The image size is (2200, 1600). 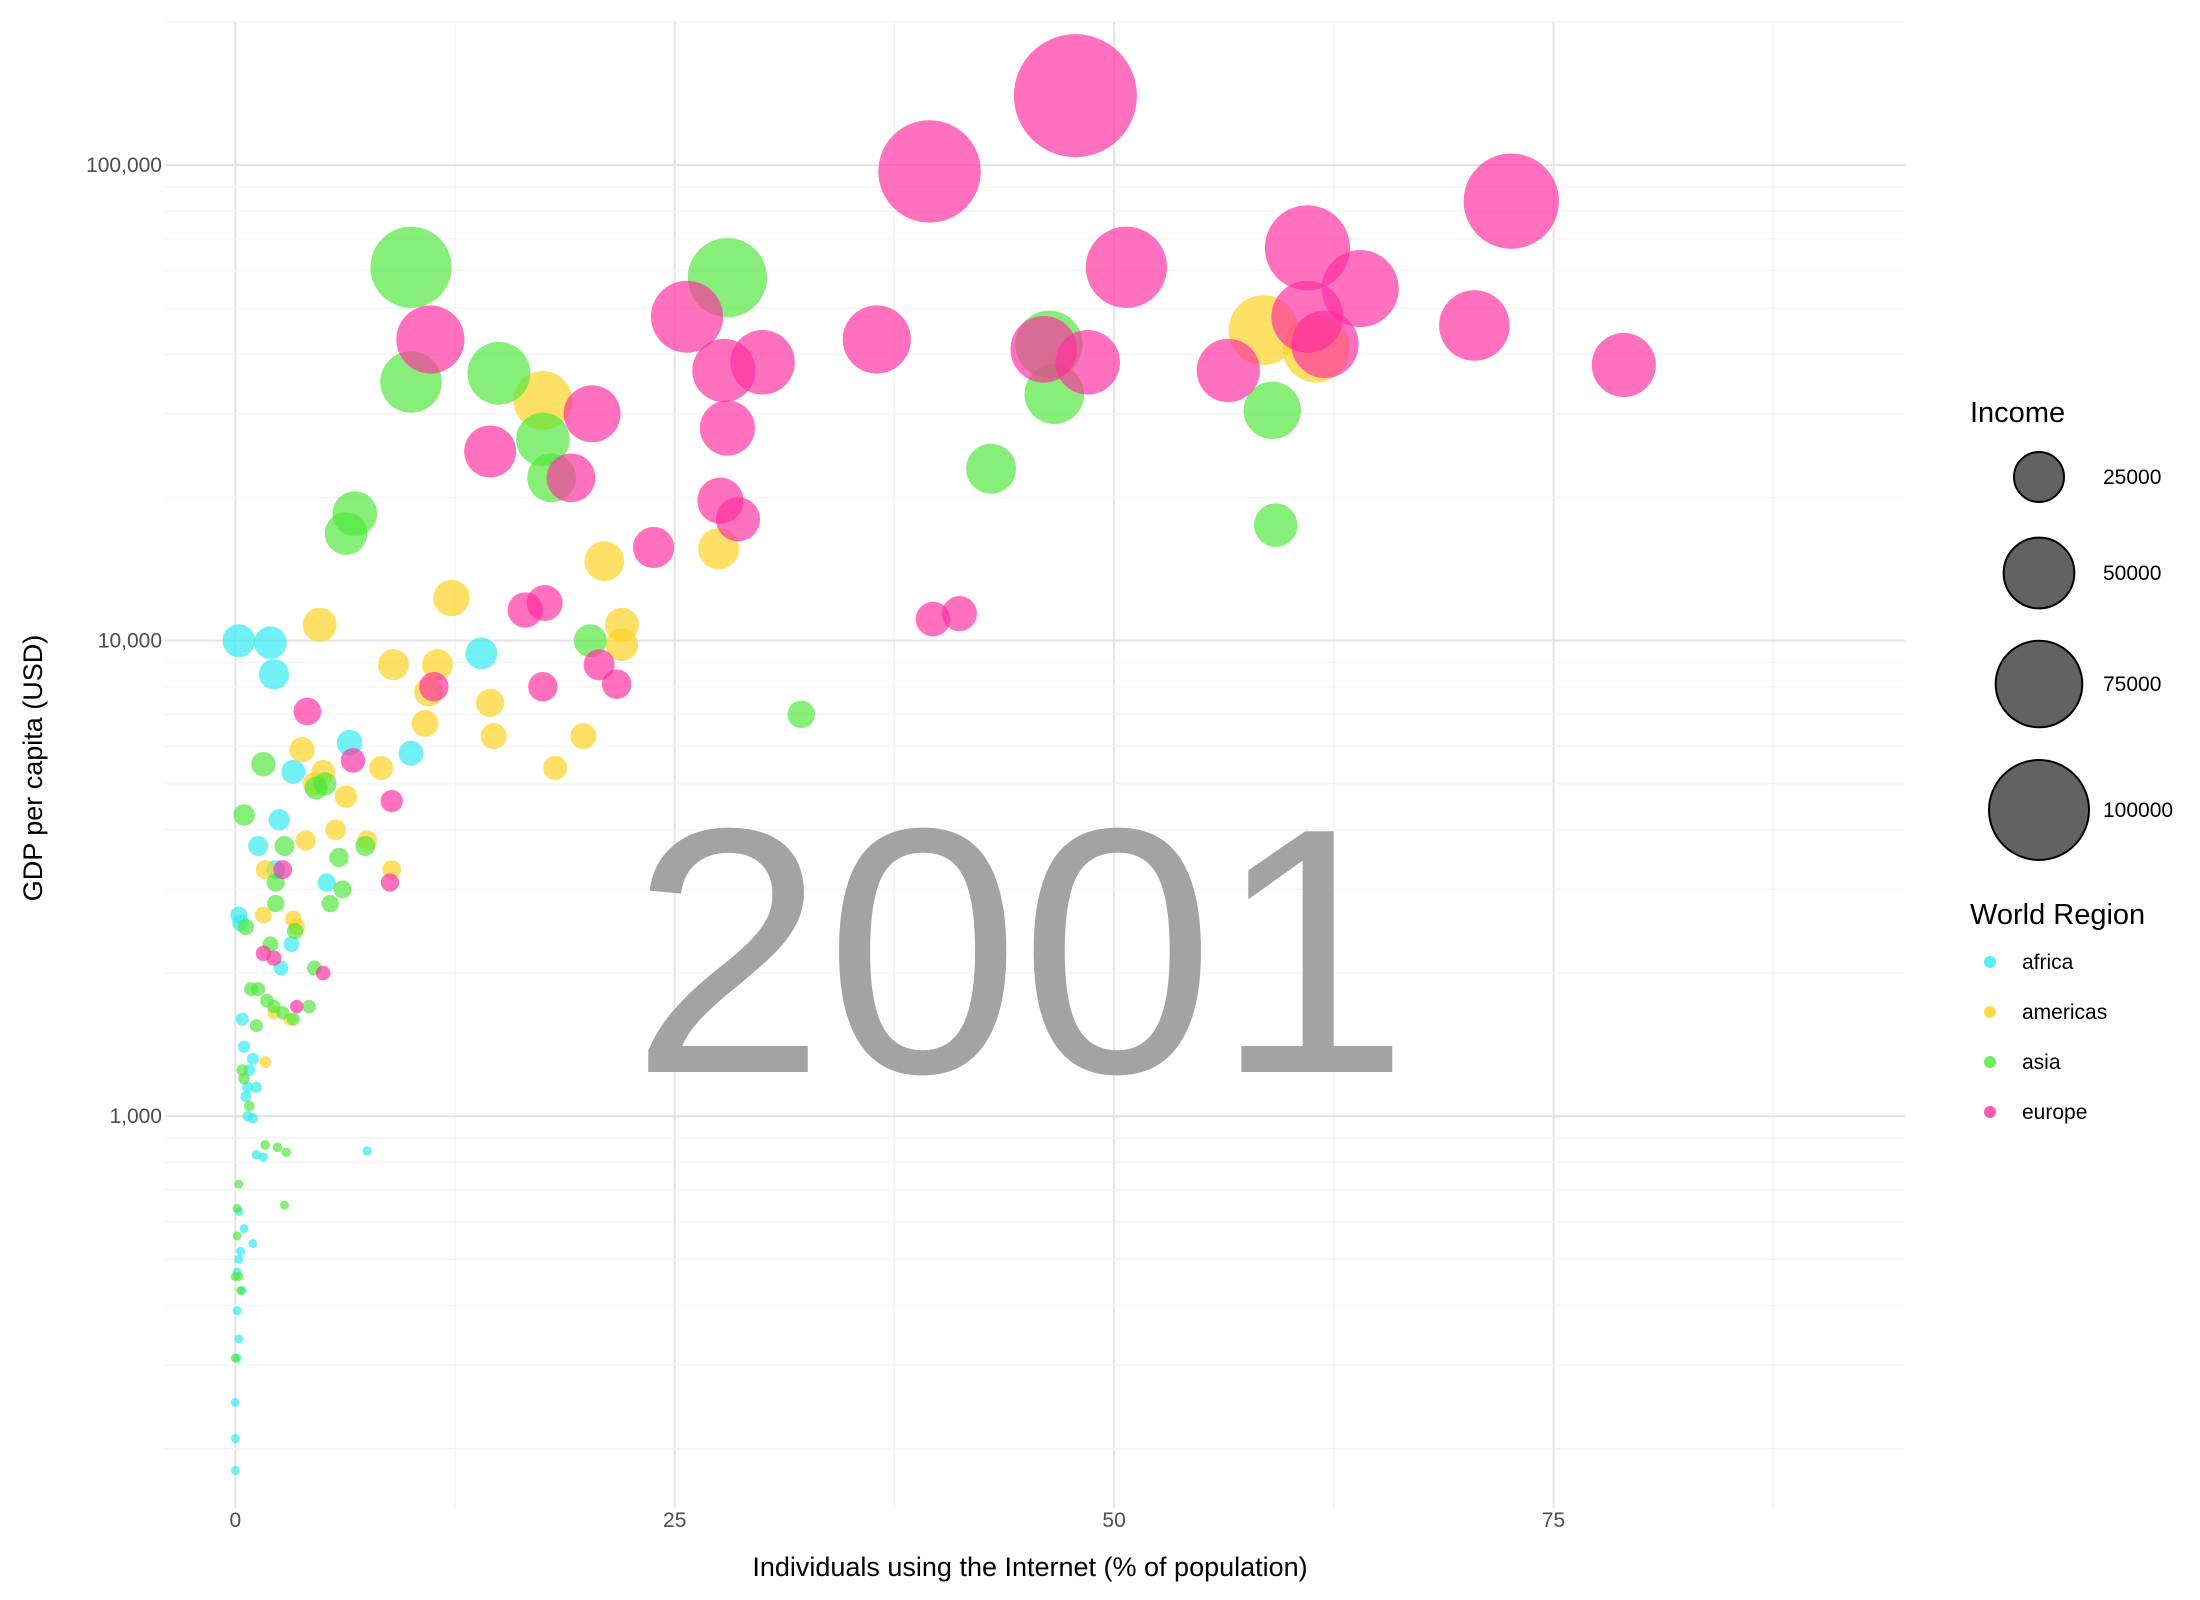 What do you see at coordinates (2017, 413) in the screenshot?
I see `size-legend-title: Income` at bounding box center [2017, 413].